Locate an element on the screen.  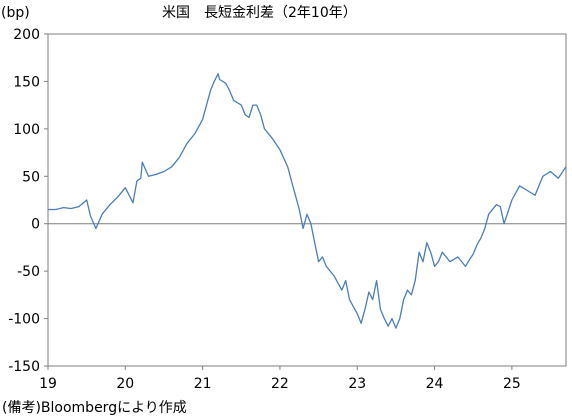
x-tick-label: 19 is located at coordinates (48, 384).